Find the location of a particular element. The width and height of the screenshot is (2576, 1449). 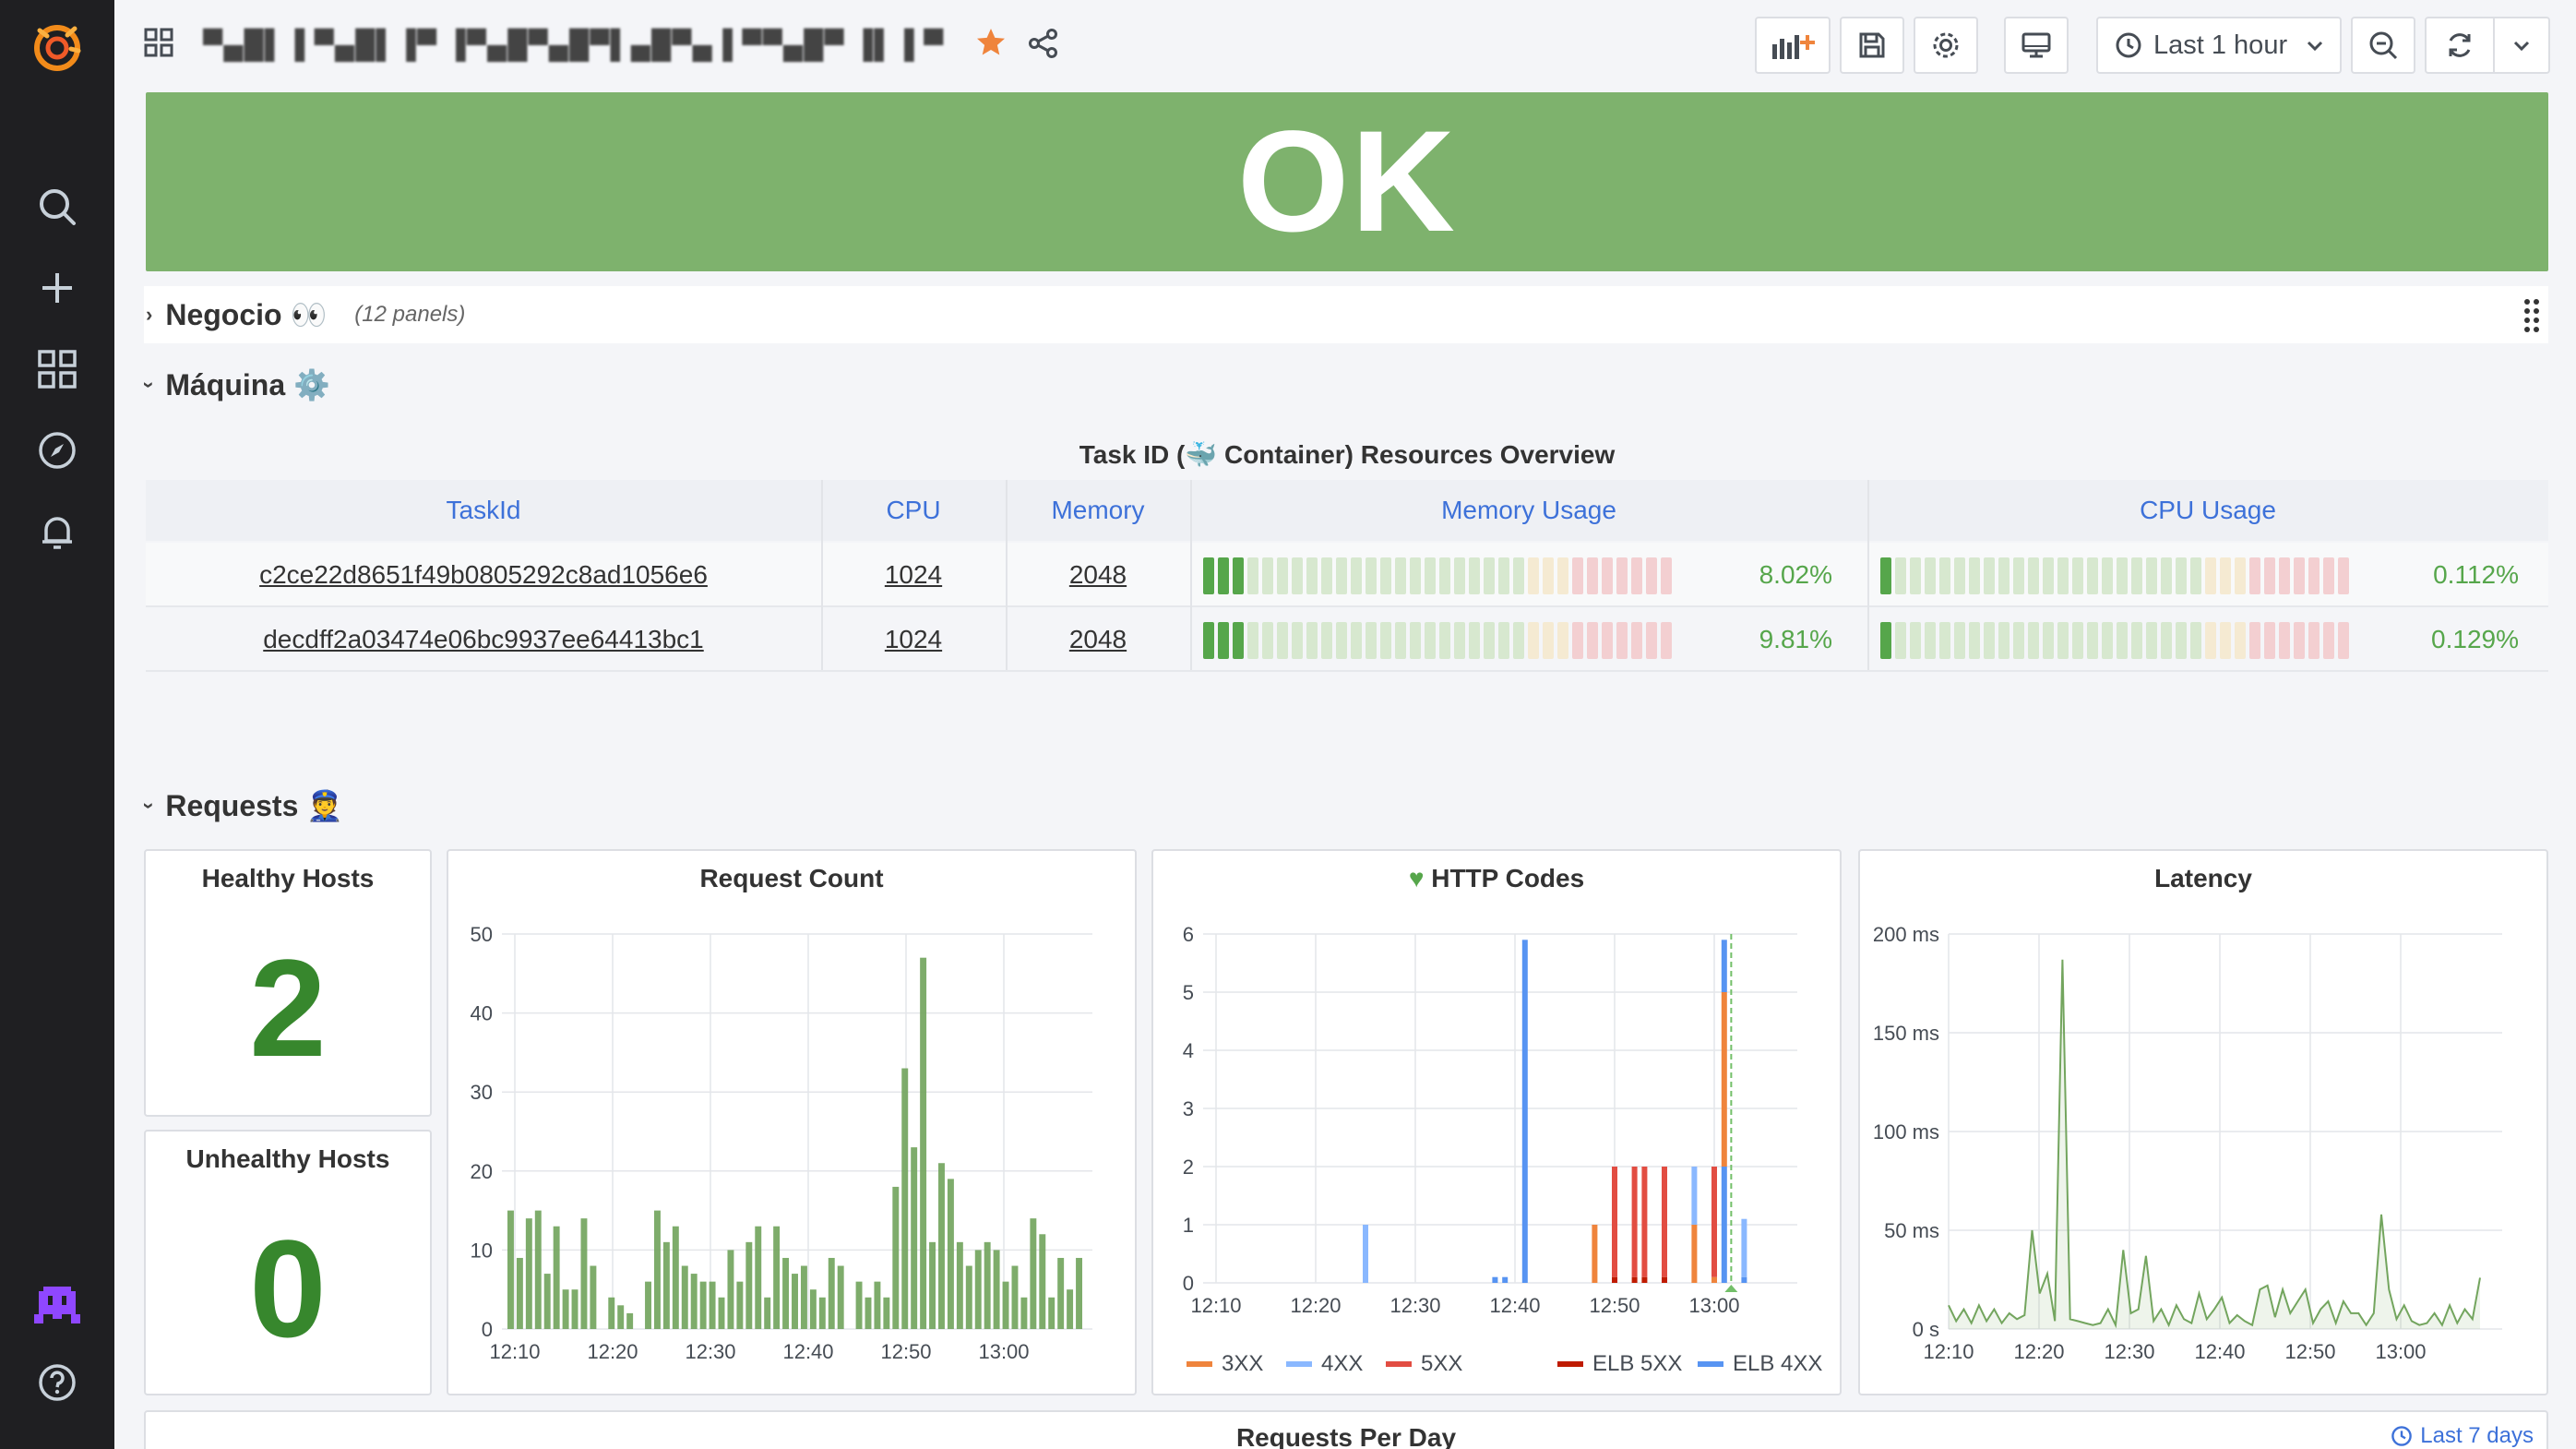

refresh-interval-dropdown is located at coordinates (2521, 45).